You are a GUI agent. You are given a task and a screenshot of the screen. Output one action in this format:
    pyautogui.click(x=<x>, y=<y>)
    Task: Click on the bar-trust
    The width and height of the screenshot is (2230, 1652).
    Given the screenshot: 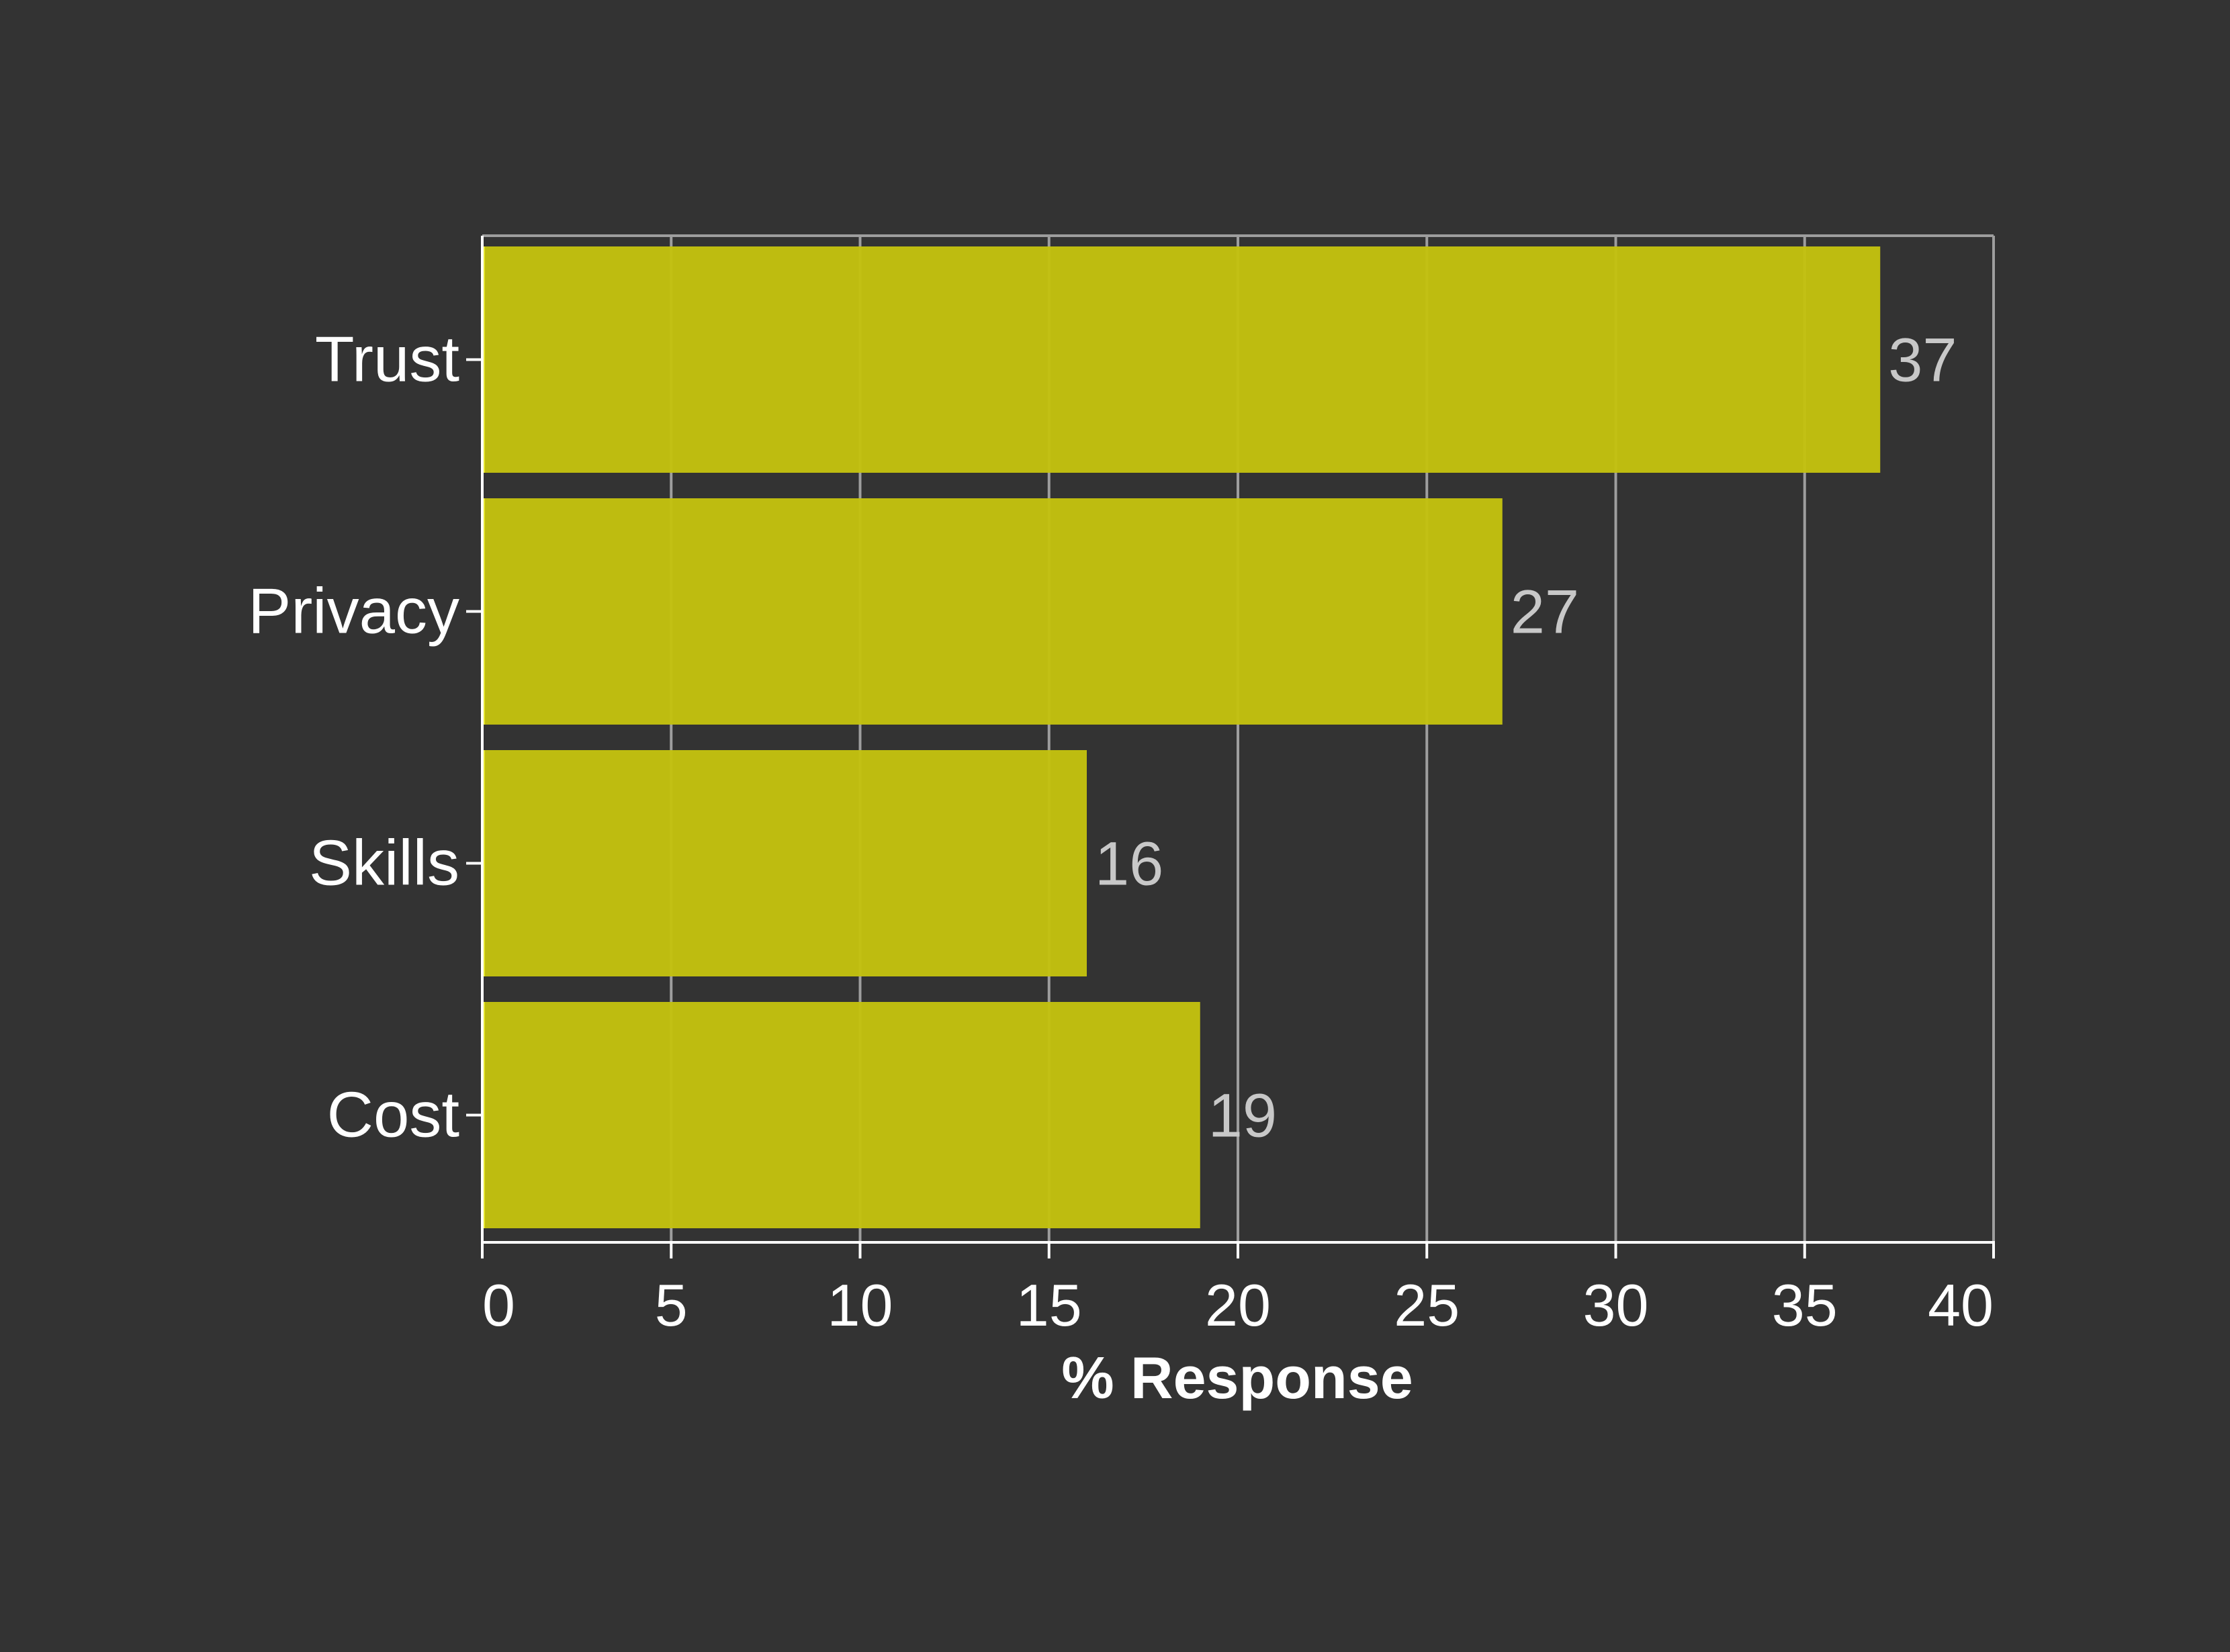 What is the action you would take?
    pyautogui.click(x=1182, y=359)
    